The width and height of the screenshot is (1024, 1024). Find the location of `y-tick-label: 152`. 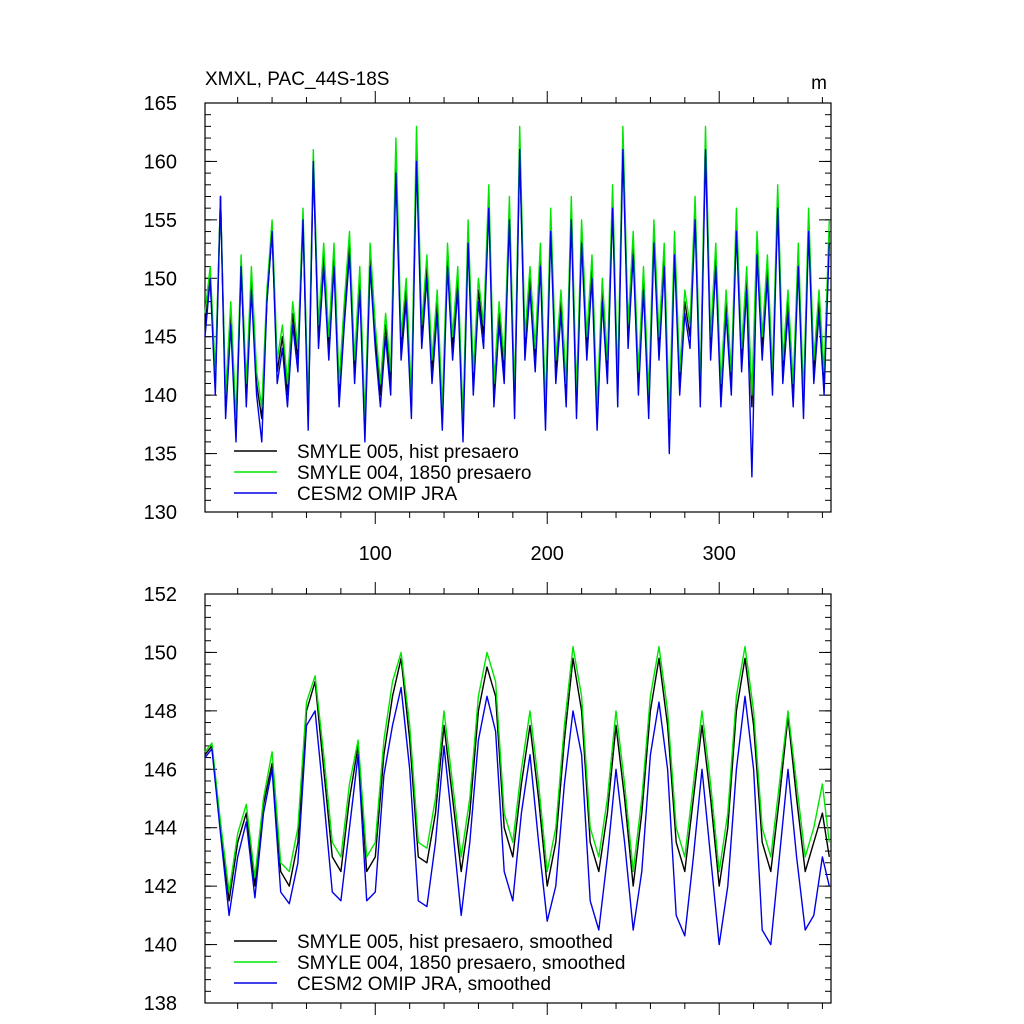

y-tick-label: 152 is located at coordinates (160, 595).